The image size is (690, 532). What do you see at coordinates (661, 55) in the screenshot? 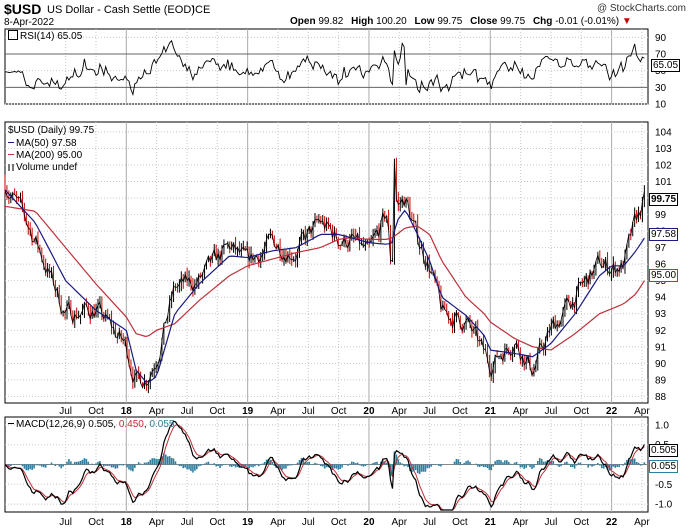
I see `rsi-y-tick-label: 70` at bounding box center [661, 55].